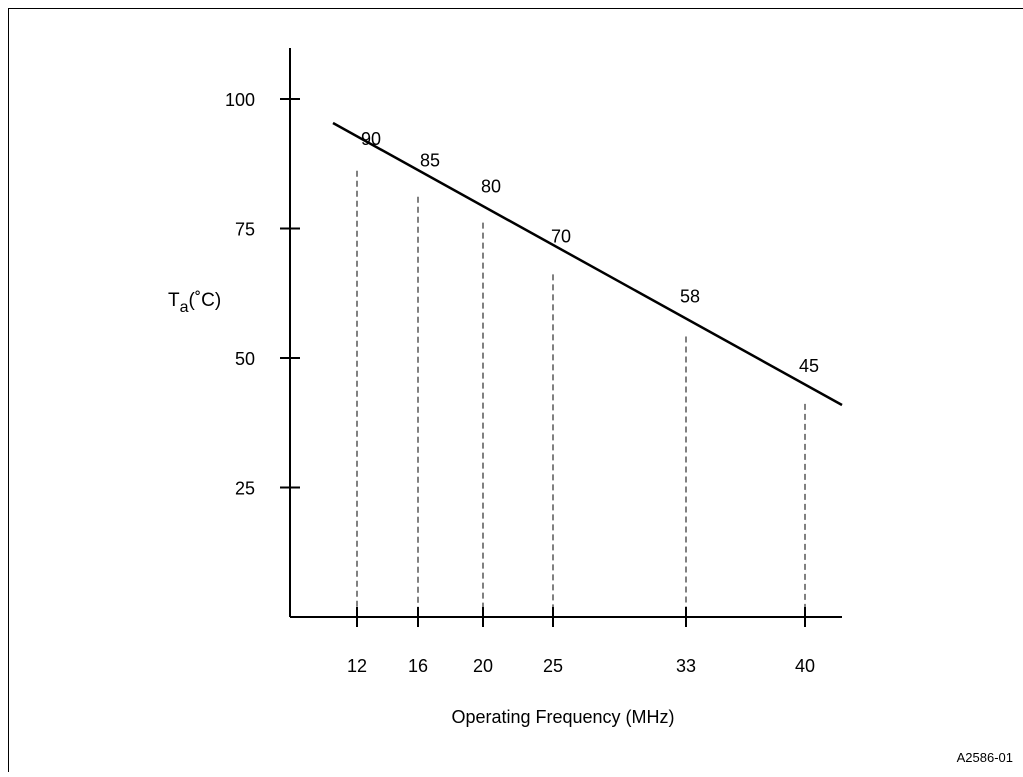 This screenshot has width=1023, height=777. What do you see at coordinates (245, 230) in the screenshot?
I see `y-tick-label: 75` at bounding box center [245, 230].